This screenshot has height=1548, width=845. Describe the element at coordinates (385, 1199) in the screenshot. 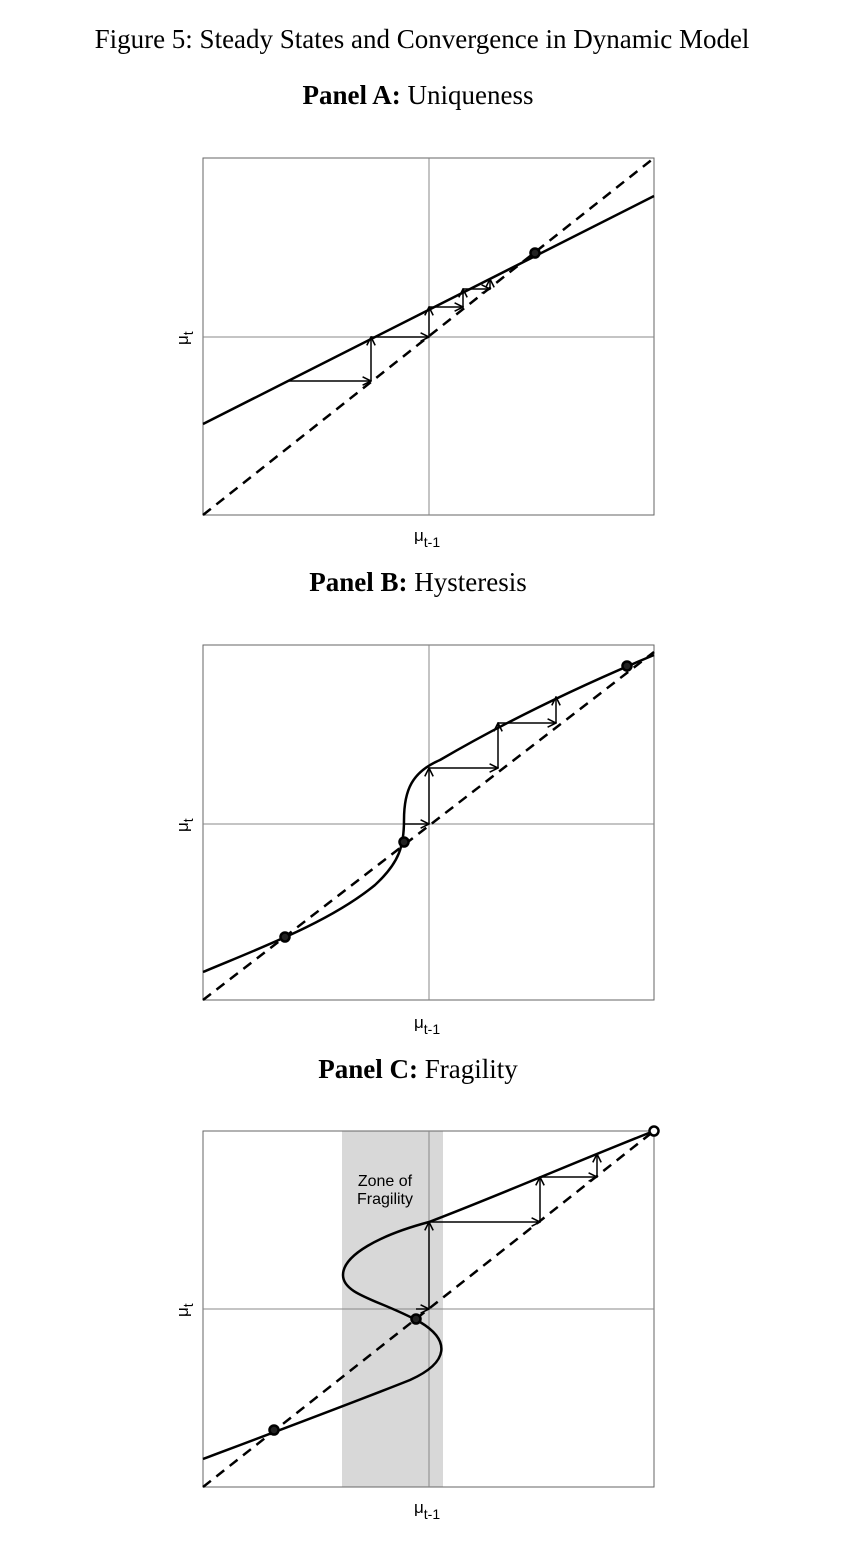

I see `annotation: Fragility` at that location.